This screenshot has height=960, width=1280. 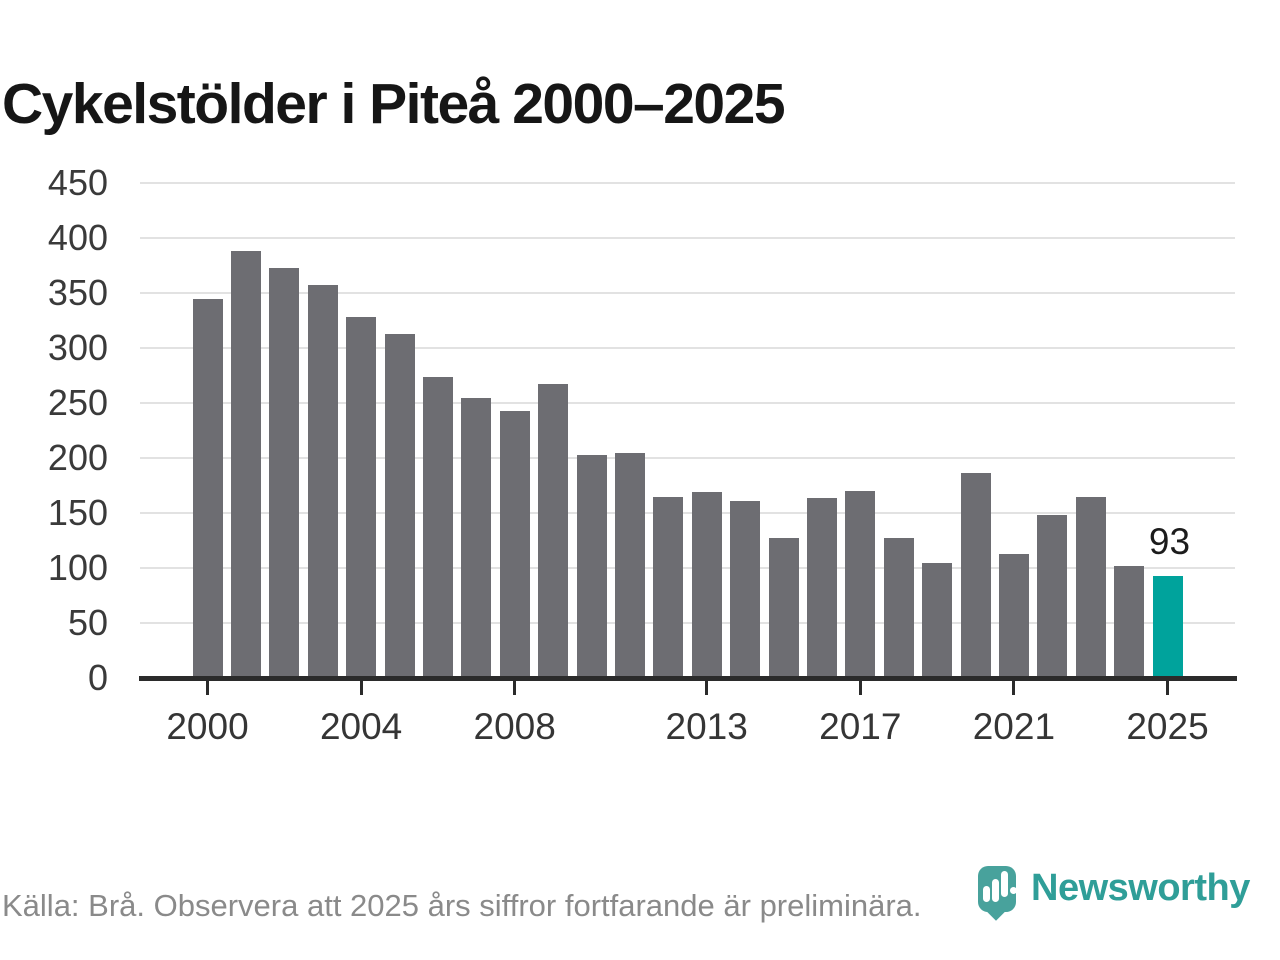 I want to click on bar-2003, so click(x=322, y=481).